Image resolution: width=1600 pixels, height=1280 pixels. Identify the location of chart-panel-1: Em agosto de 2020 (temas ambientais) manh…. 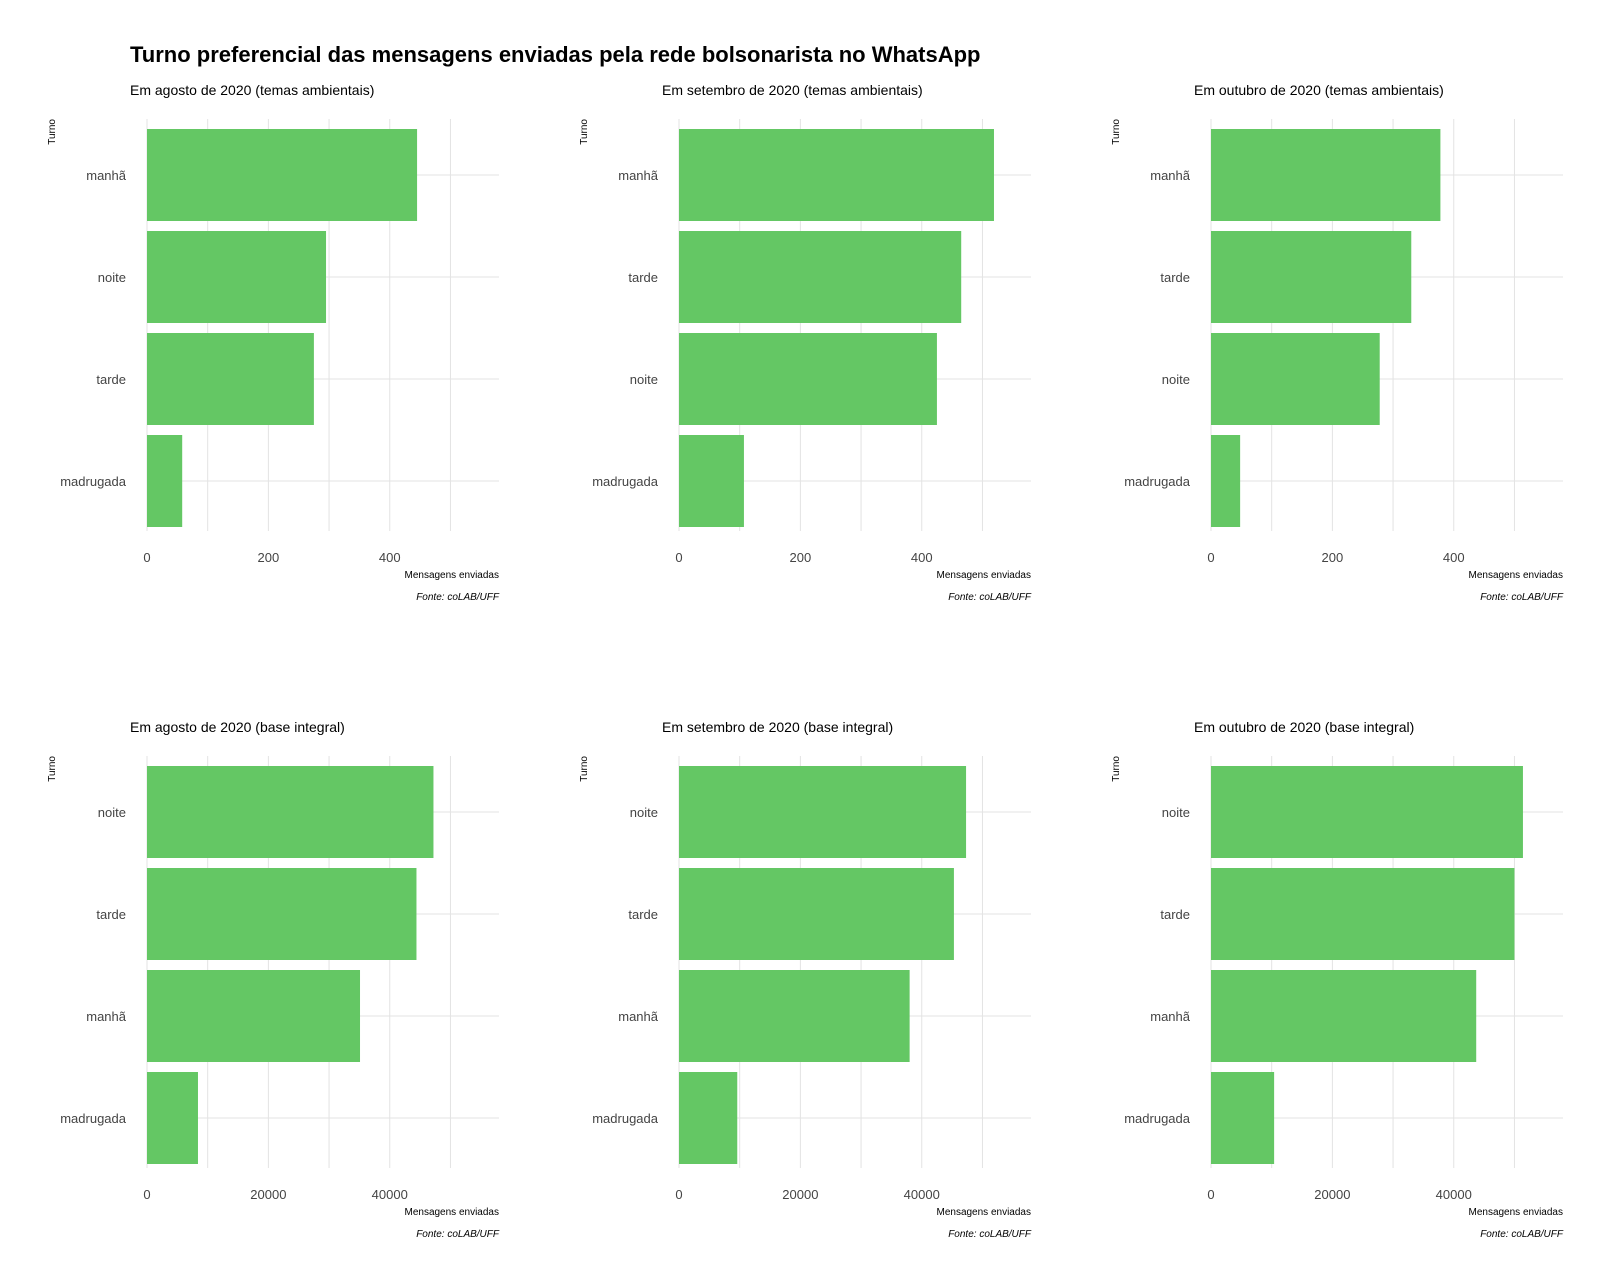
(260, 355).